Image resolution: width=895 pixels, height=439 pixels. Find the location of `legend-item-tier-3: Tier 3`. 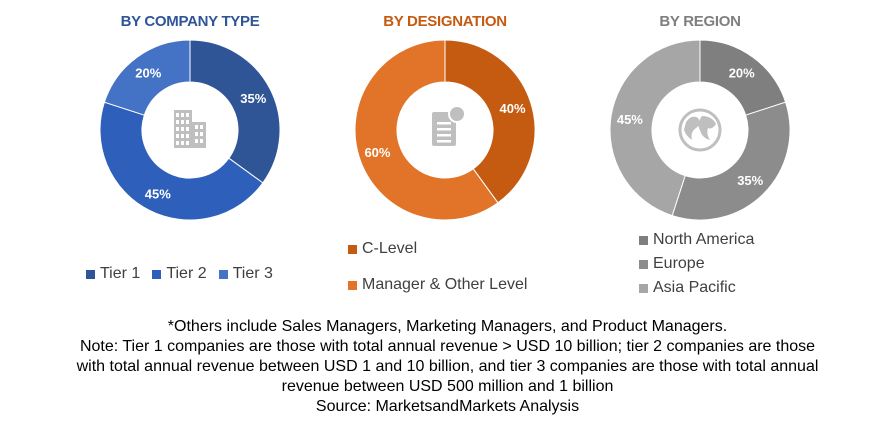

legend-item-tier-3: Tier 3 is located at coordinates (246, 274).